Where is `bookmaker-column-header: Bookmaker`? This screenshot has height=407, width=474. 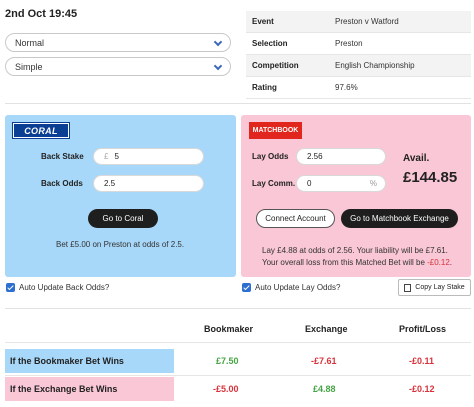 bookmaker-column-header: Bookmaker is located at coordinates (229, 329).